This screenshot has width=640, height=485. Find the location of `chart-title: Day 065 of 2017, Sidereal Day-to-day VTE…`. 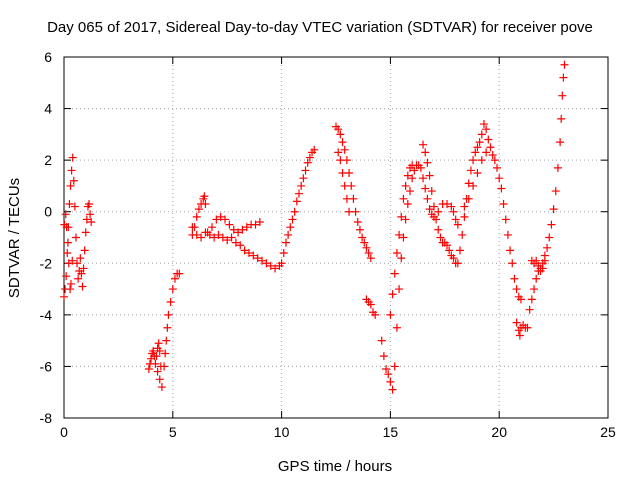

chart-title: Day 065 of 2017, Sidereal Day-to-day VTE… is located at coordinates (320, 27).